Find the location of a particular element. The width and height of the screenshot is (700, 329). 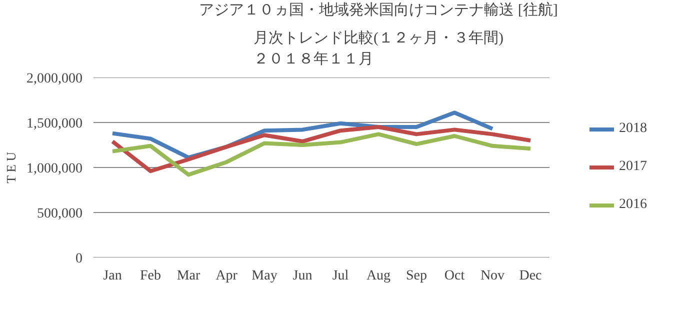

x-tick-label: Jan is located at coordinates (112, 276).